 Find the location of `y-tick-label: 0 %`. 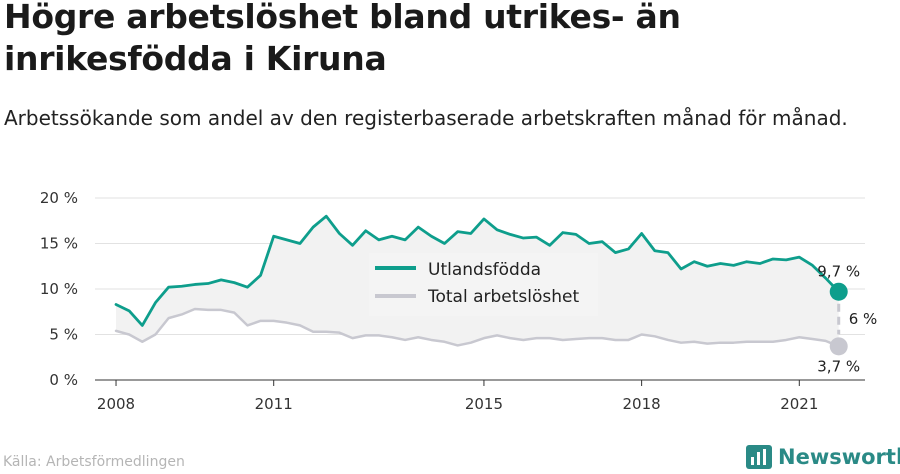

y-tick-label: 0 % is located at coordinates (63, 380).